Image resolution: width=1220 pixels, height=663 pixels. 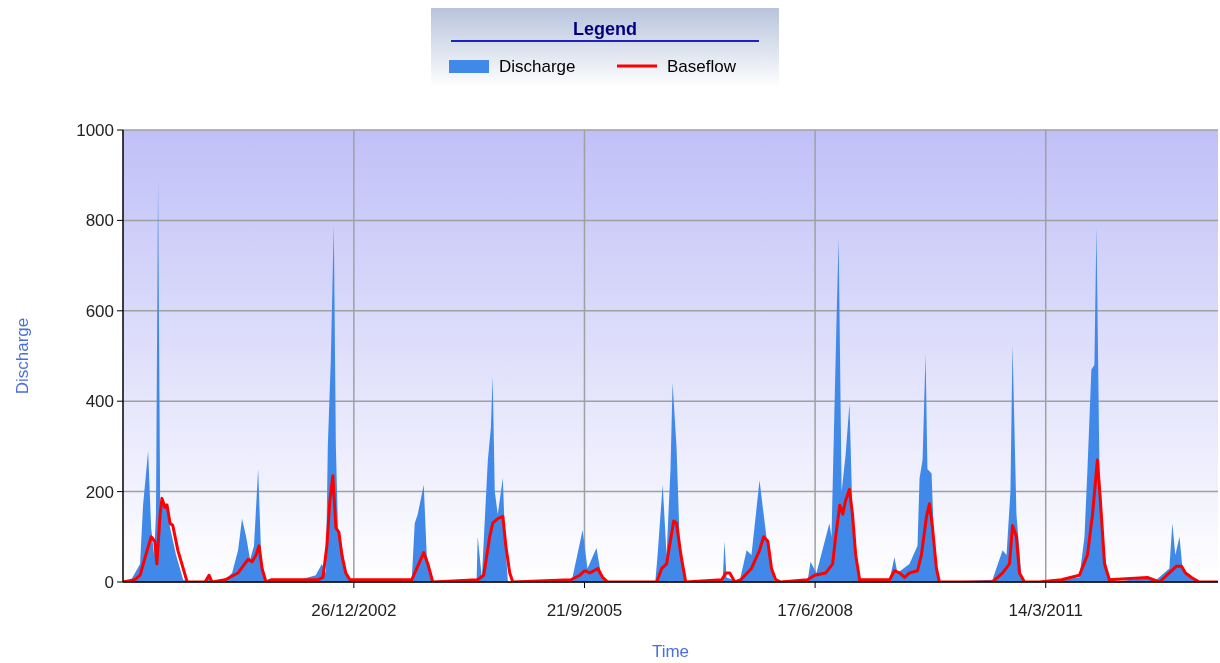 I want to click on y-tick-label: 400, so click(x=99, y=402).